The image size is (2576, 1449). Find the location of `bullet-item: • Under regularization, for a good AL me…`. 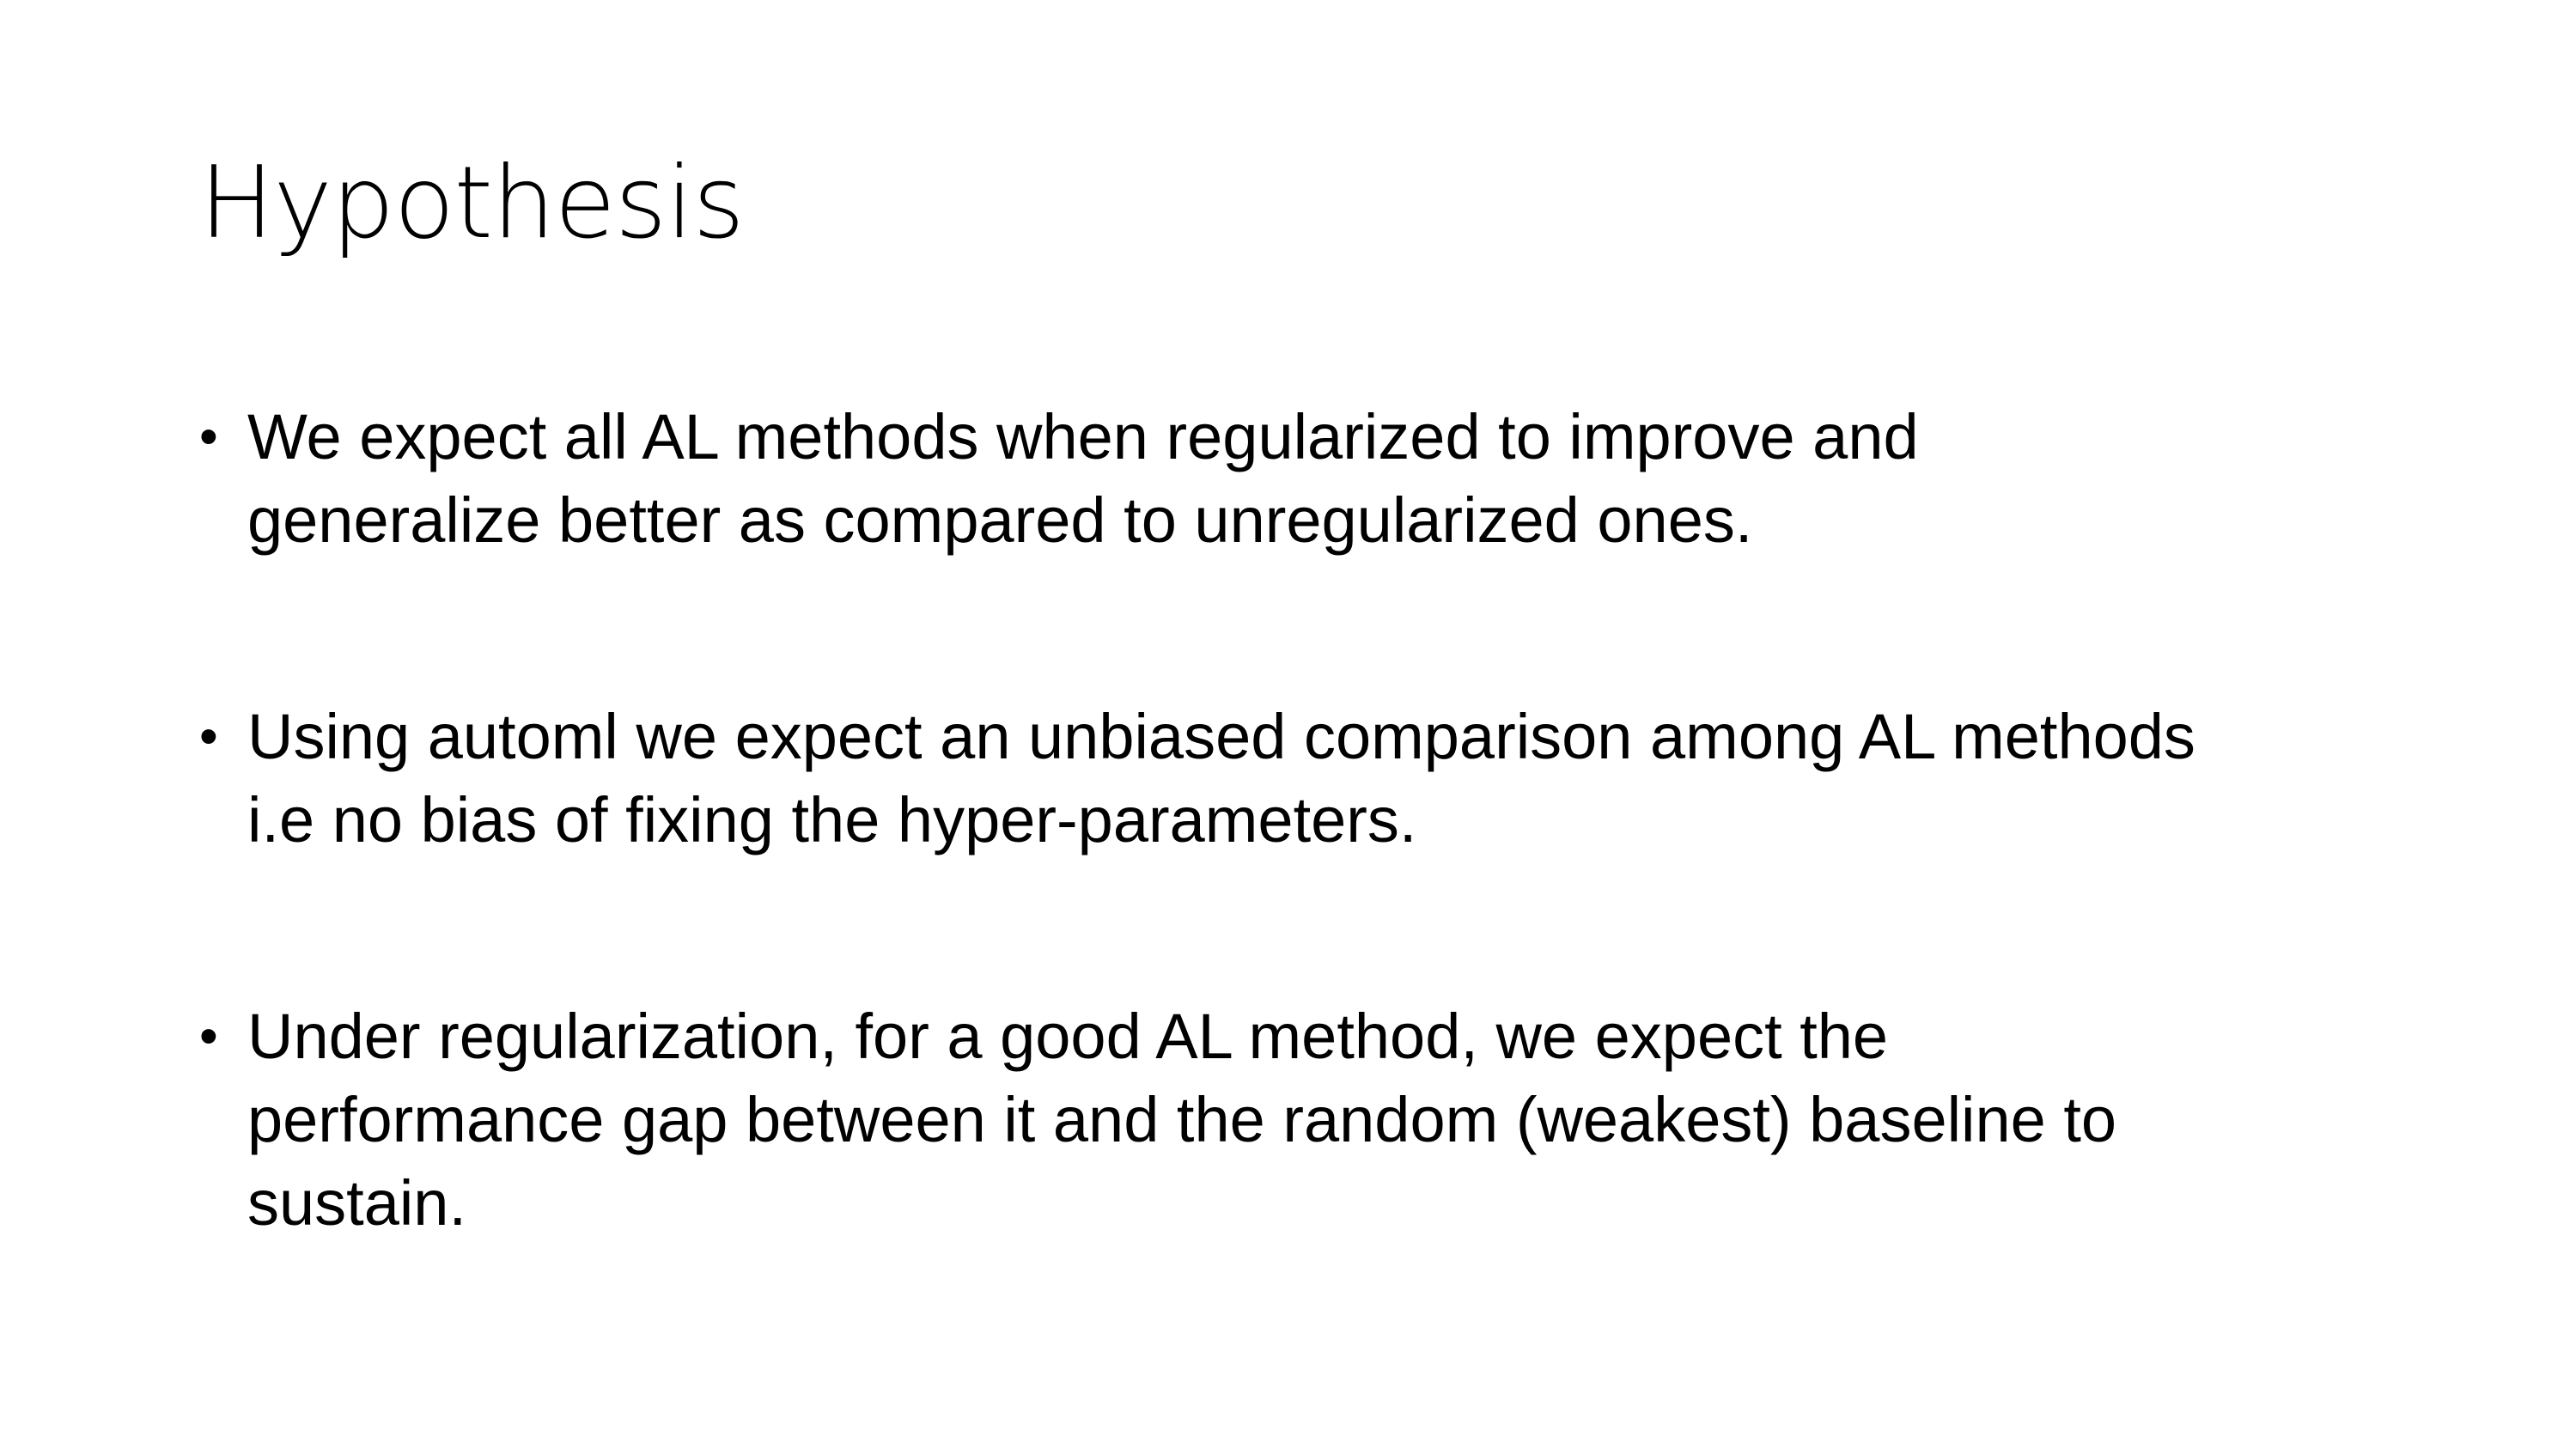

bullet-item: • Under regularization, for a good AL me… is located at coordinates (1298, 1120).